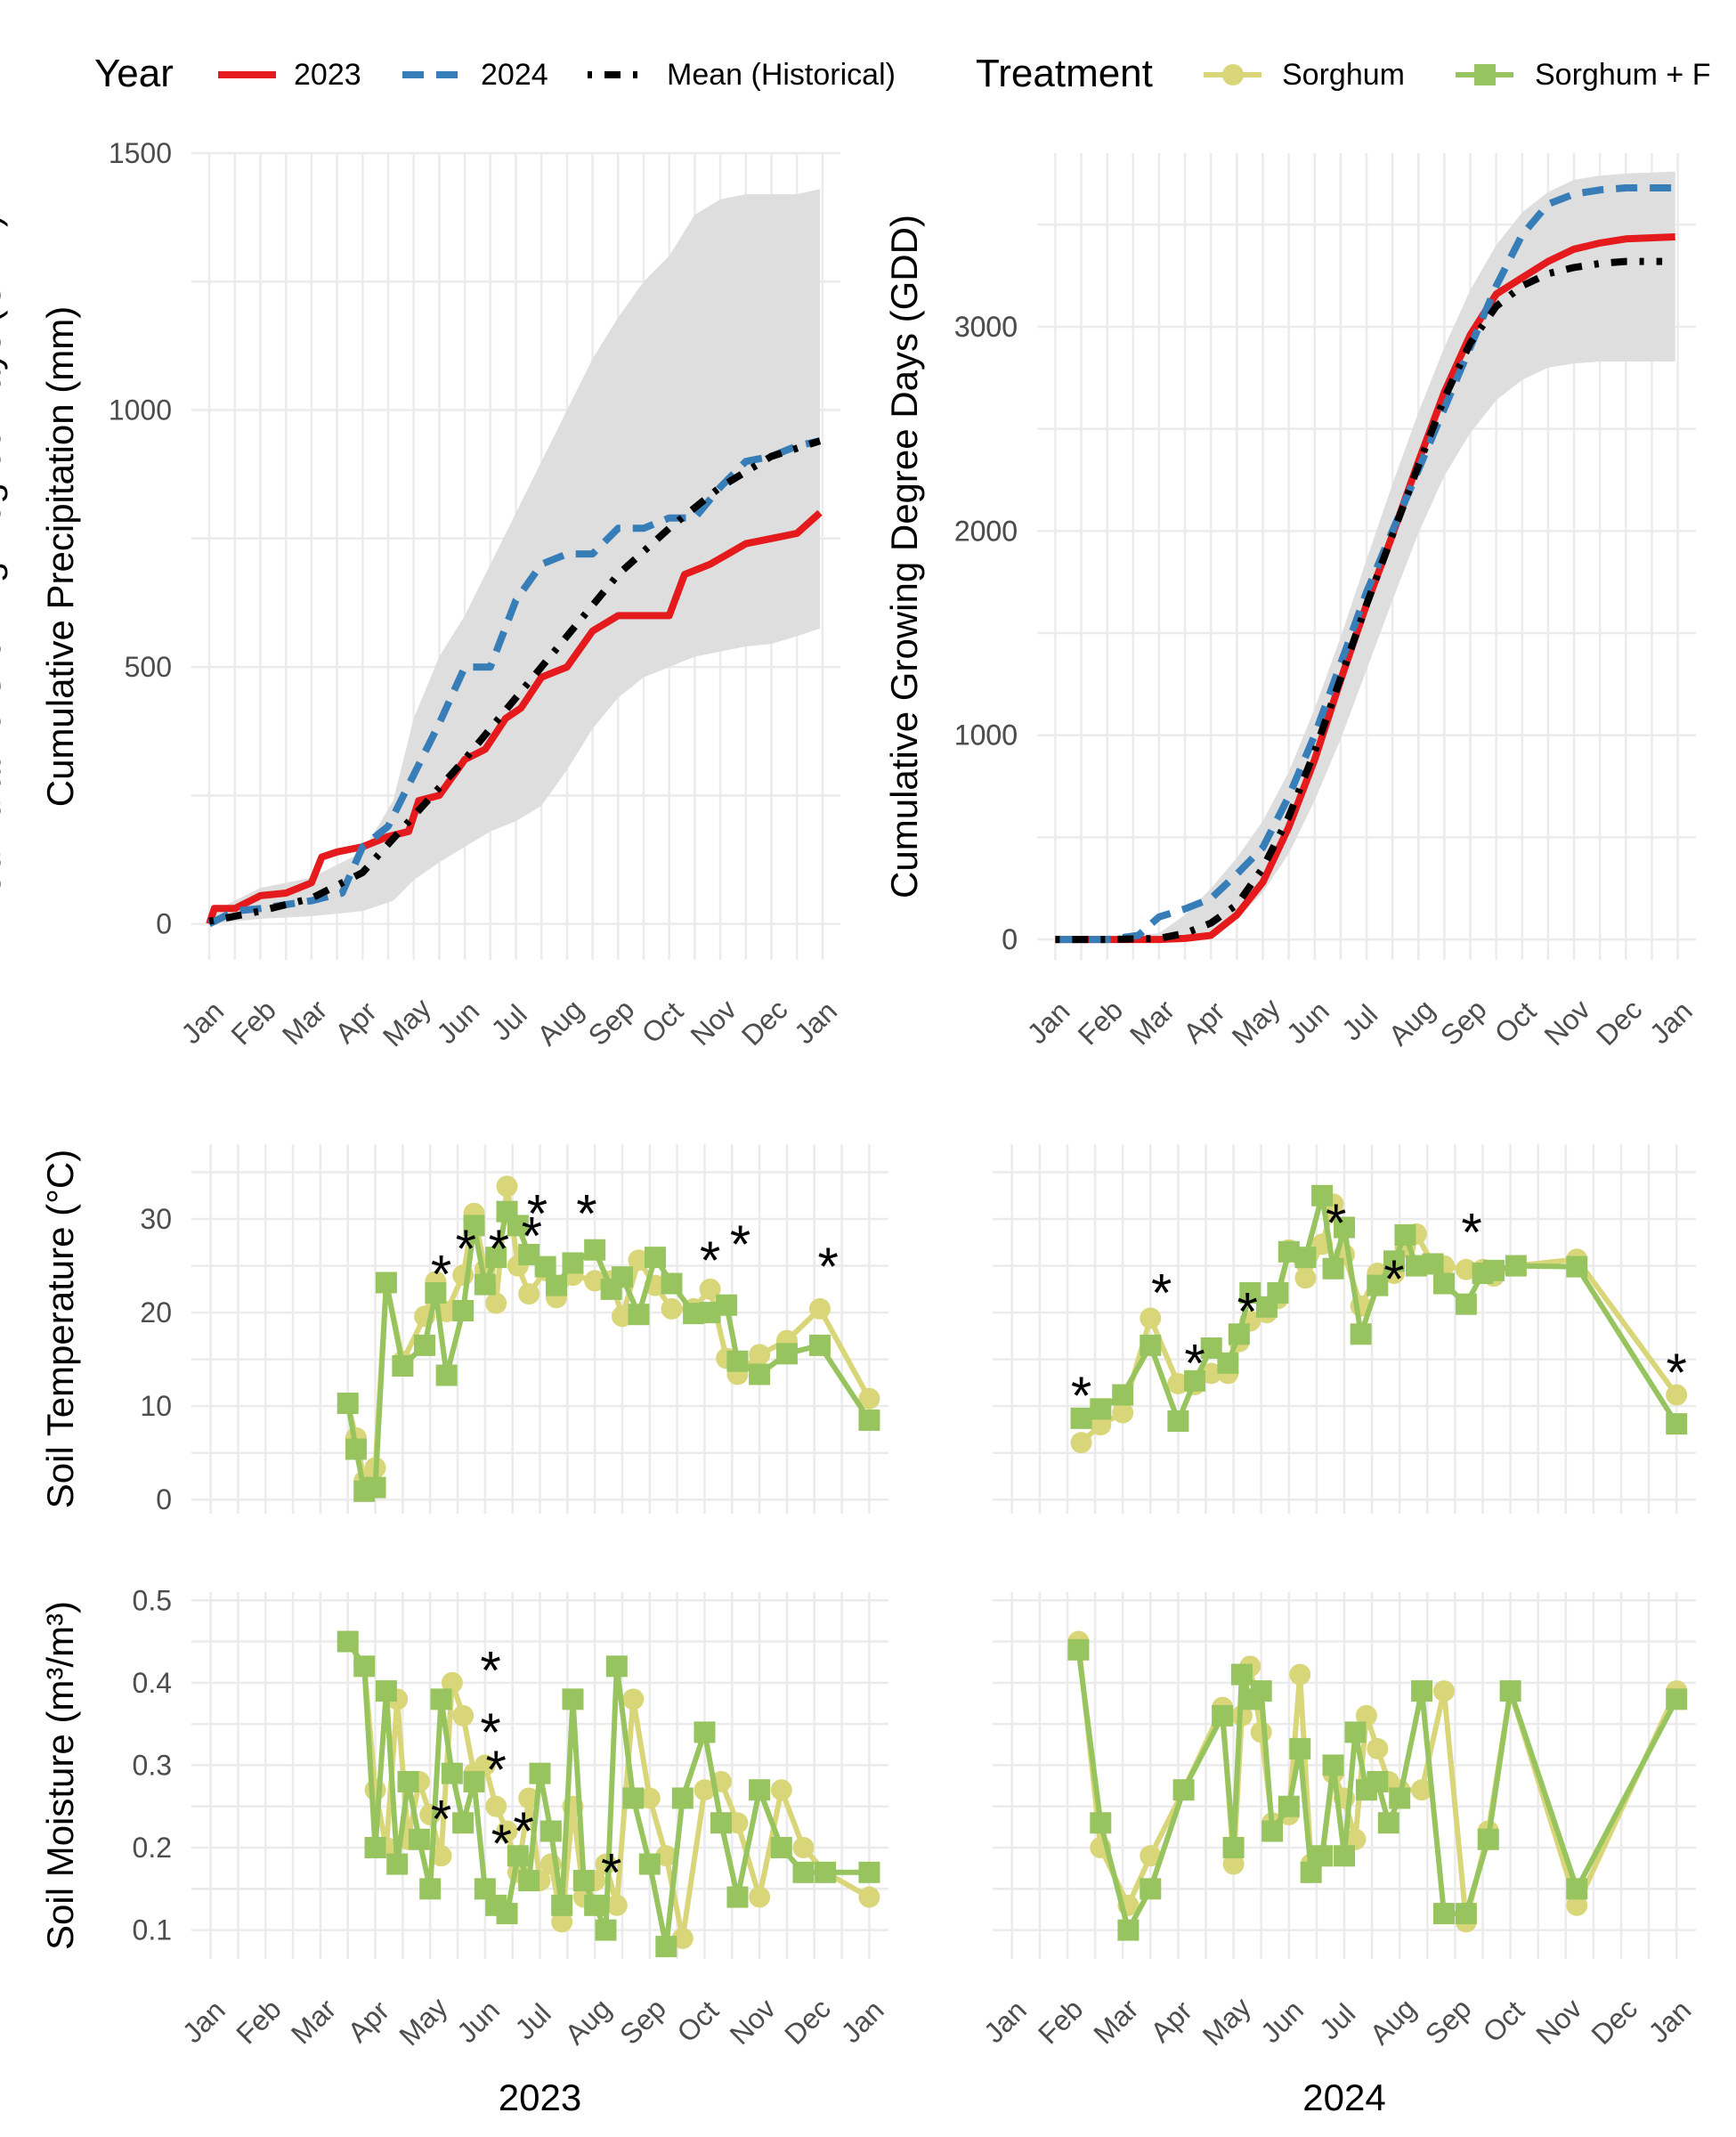 The width and height of the screenshot is (1736, 2137). What do you see at coordinates (152, 1765) in the screenshot?
I see `y-tick-label: 0.3` at bounding box center [152, 1765].